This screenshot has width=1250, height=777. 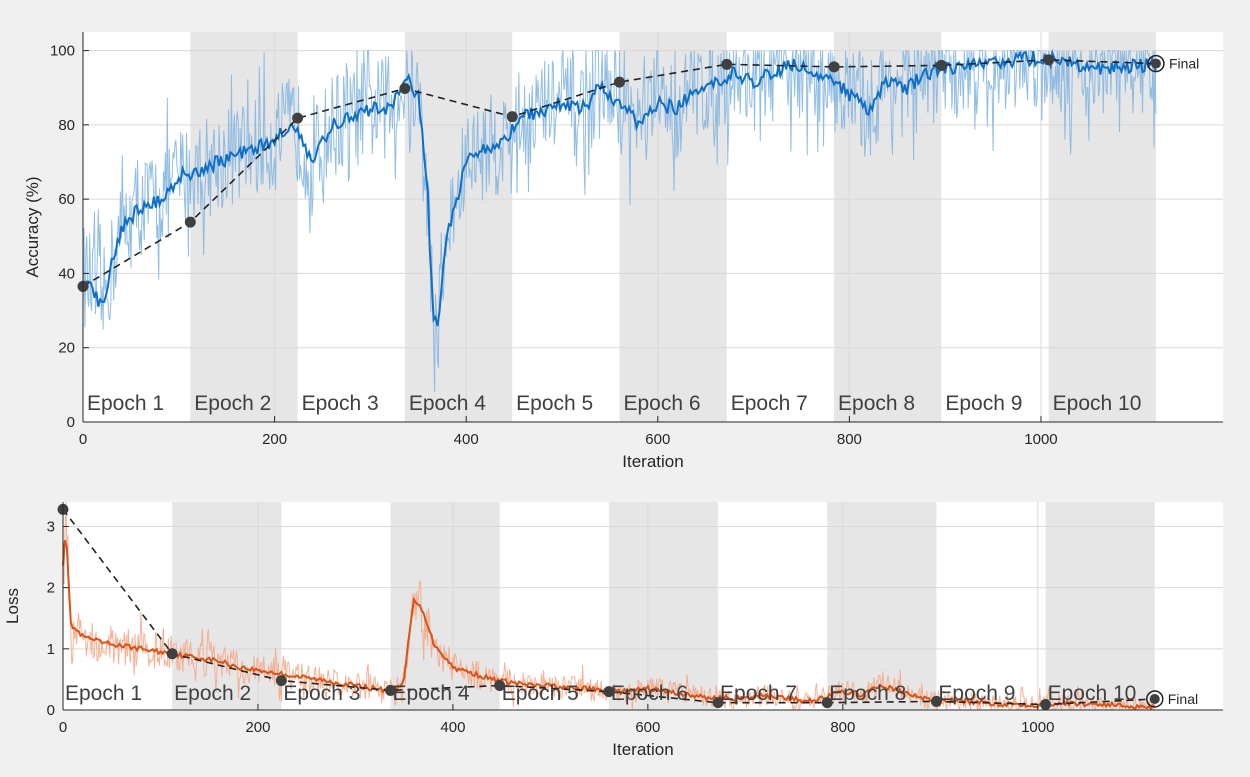 I want to click on y-tick-label: 60, so click(x=66, y=199).